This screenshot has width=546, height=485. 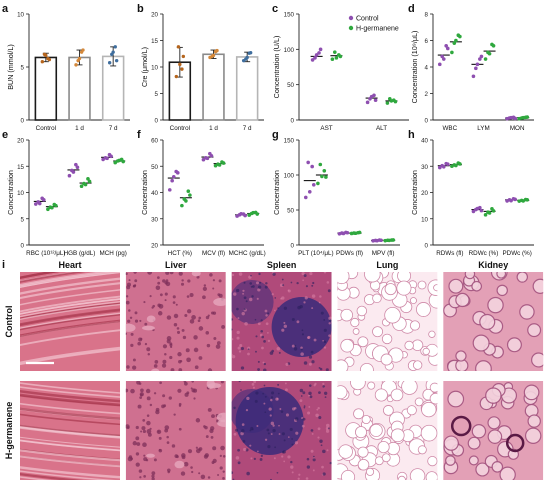 I want to click on panel-letter: c, so click(x=275, y=9).